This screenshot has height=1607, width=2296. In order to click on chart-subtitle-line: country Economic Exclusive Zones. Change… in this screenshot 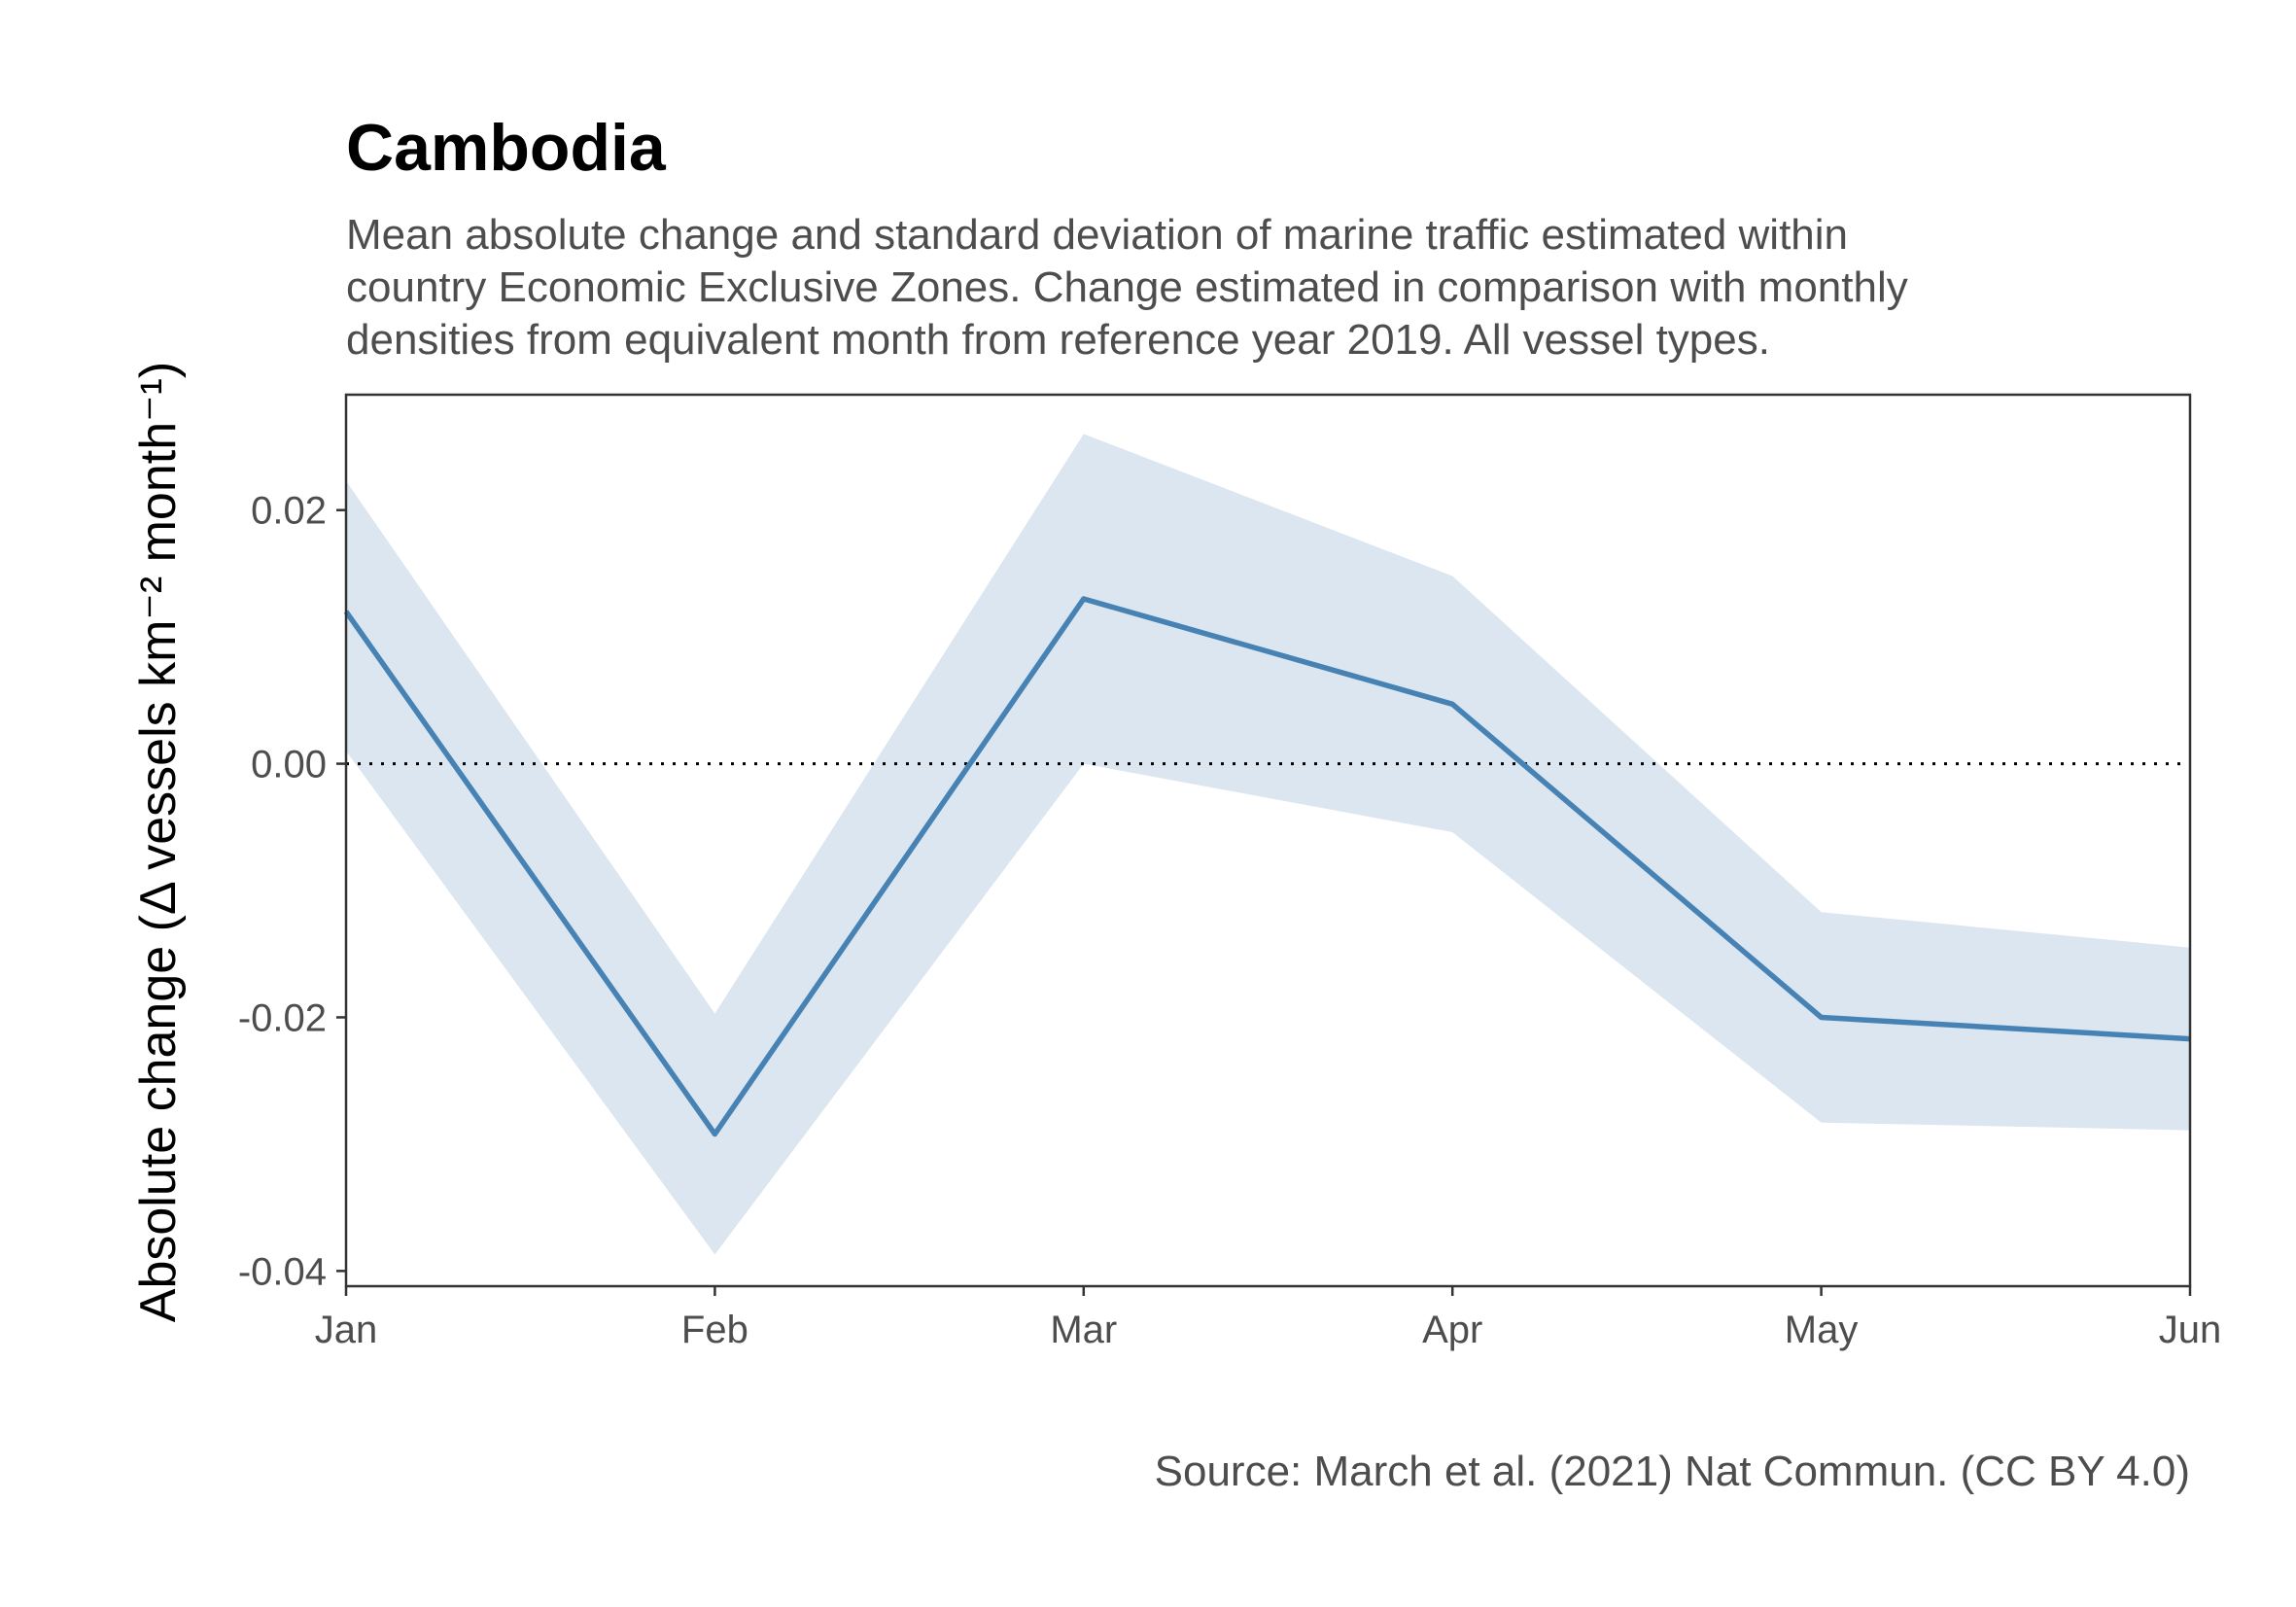, I will do `click(1127, 287)`.